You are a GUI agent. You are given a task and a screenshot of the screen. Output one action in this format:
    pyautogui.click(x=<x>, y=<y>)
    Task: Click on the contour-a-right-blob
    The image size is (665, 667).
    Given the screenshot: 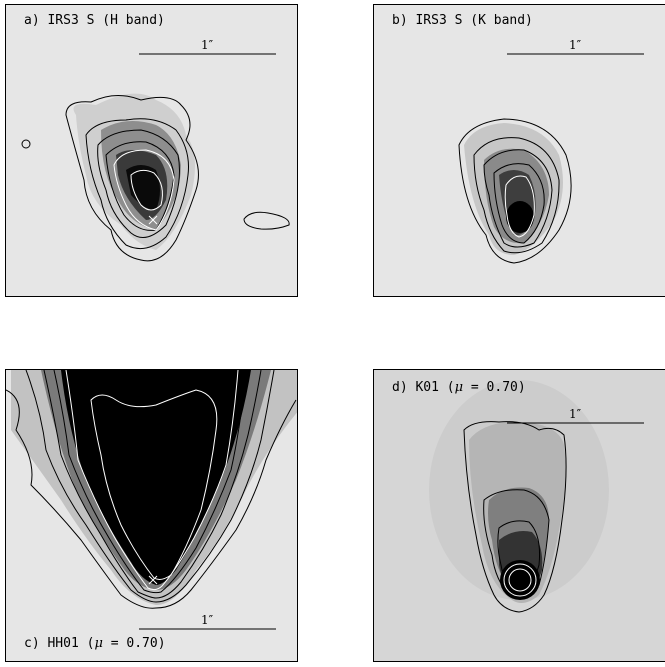 What is the action you would take?
    pyautogui.click(x=266, y=220)
    